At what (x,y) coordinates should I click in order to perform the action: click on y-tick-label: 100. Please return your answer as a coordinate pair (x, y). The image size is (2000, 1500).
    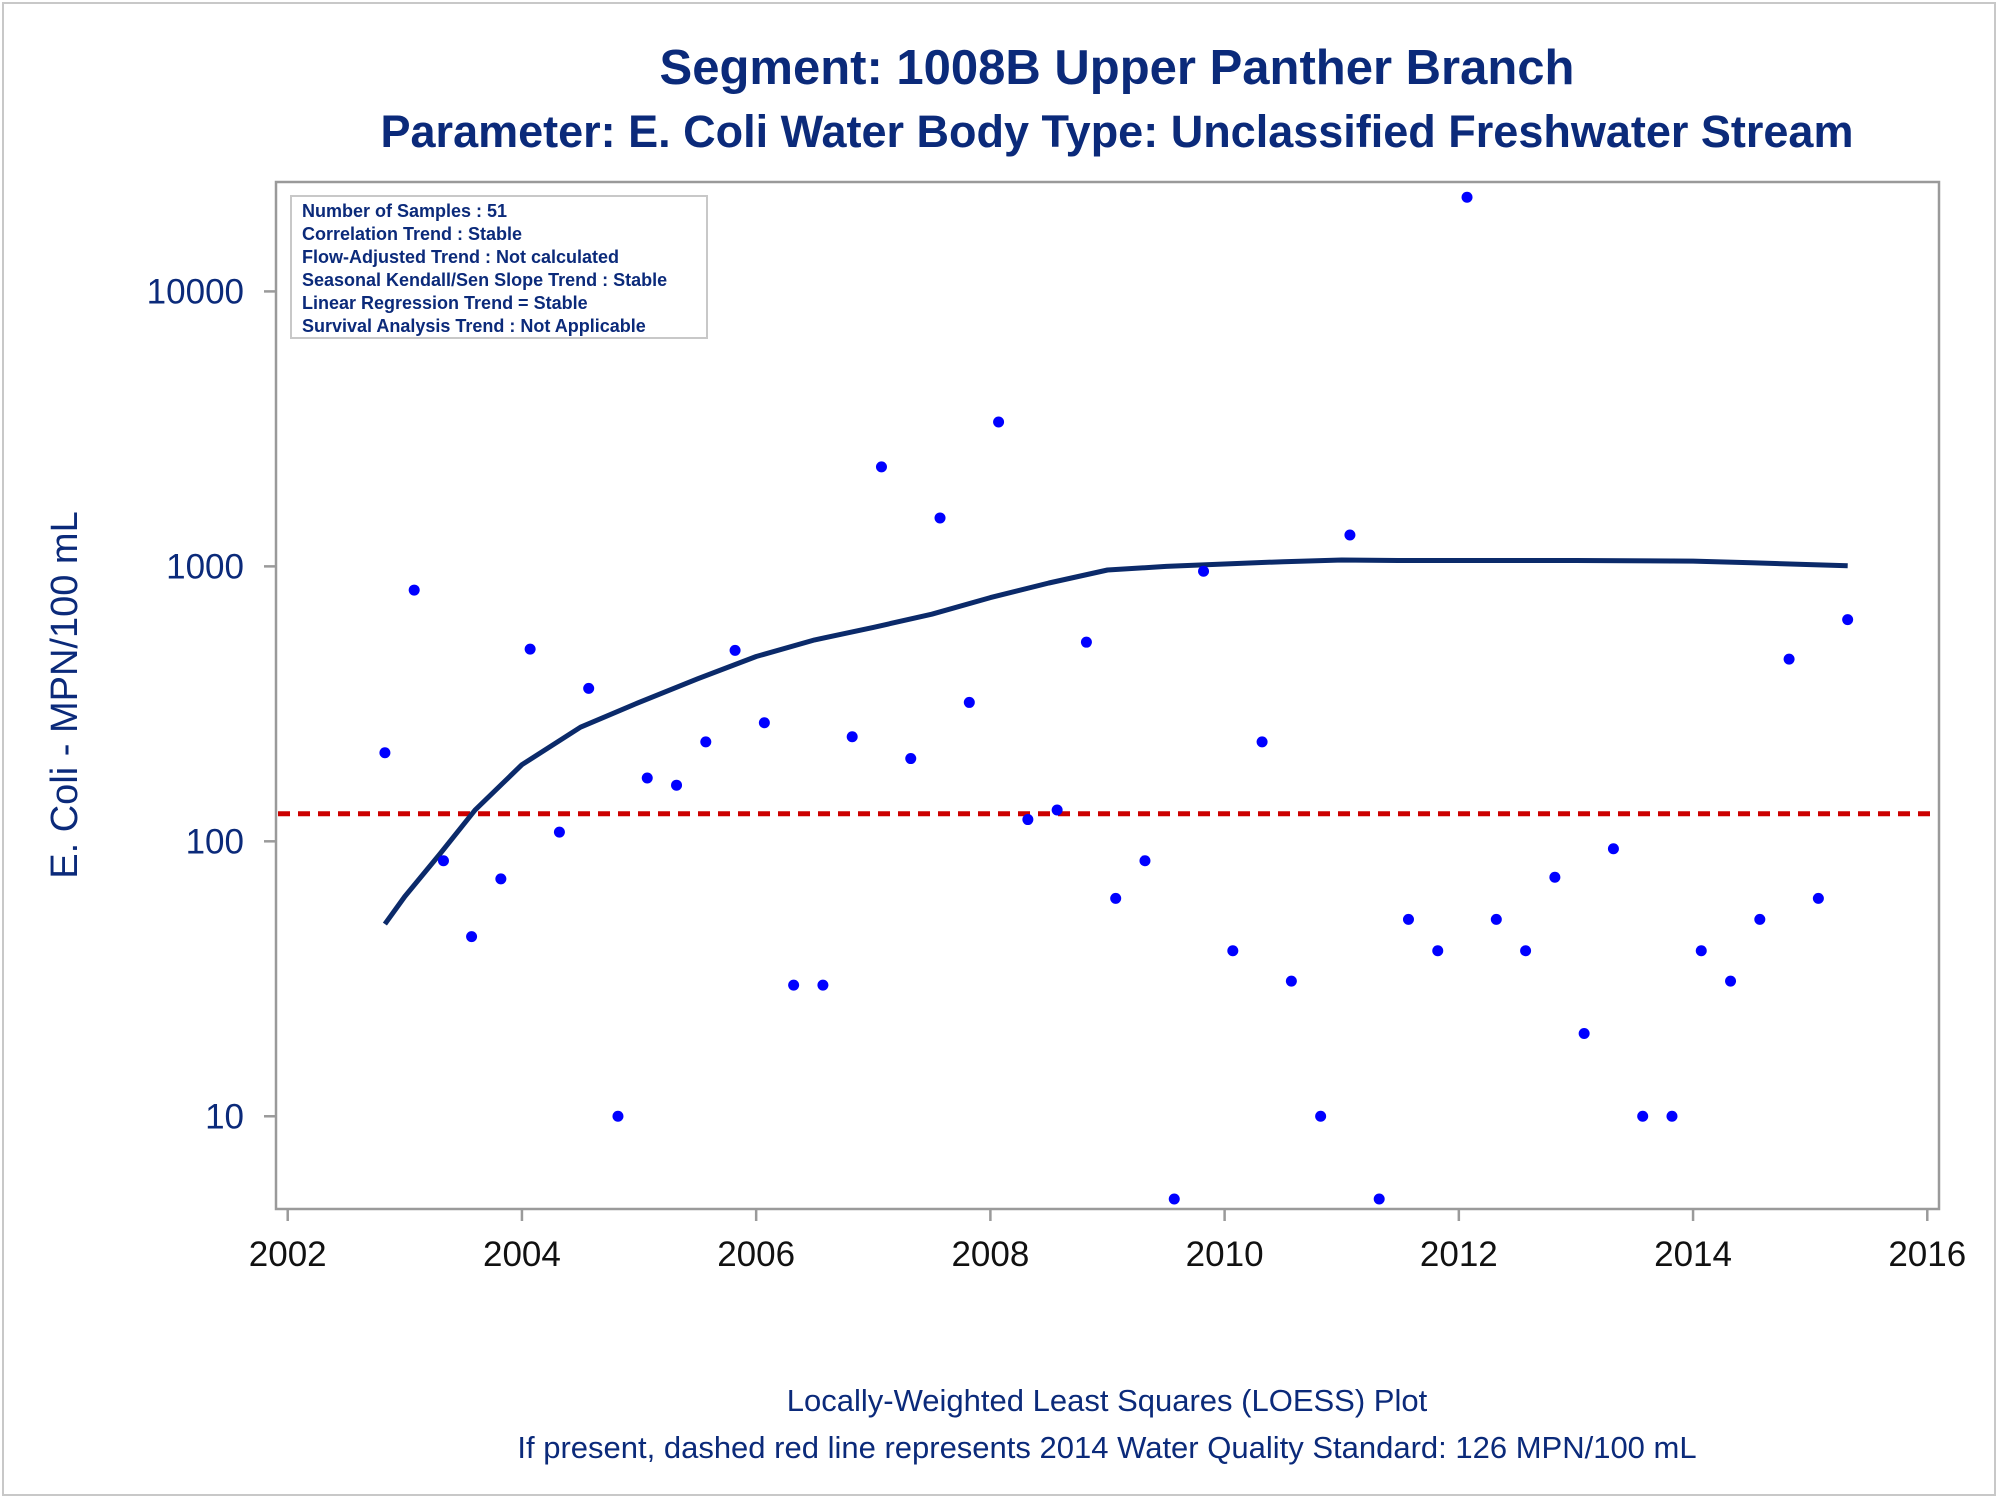
    Looking at the image, I should click on (215, 841).